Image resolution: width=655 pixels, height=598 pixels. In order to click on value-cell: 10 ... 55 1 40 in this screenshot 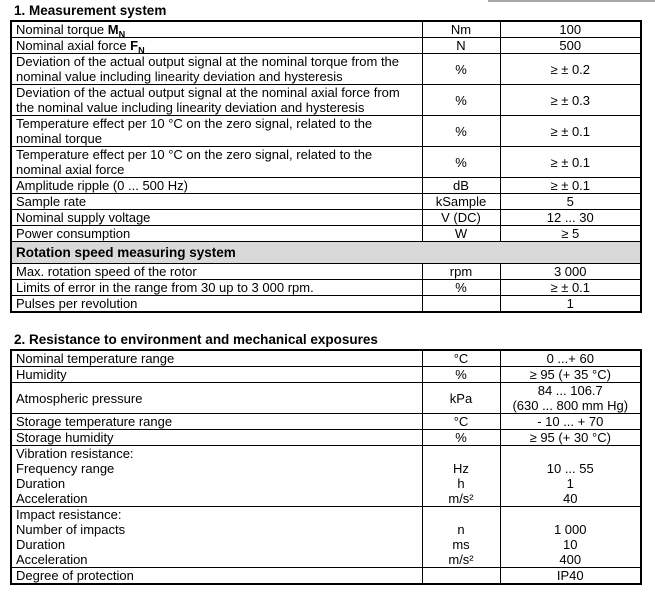, I will do `click(570, 476)`.